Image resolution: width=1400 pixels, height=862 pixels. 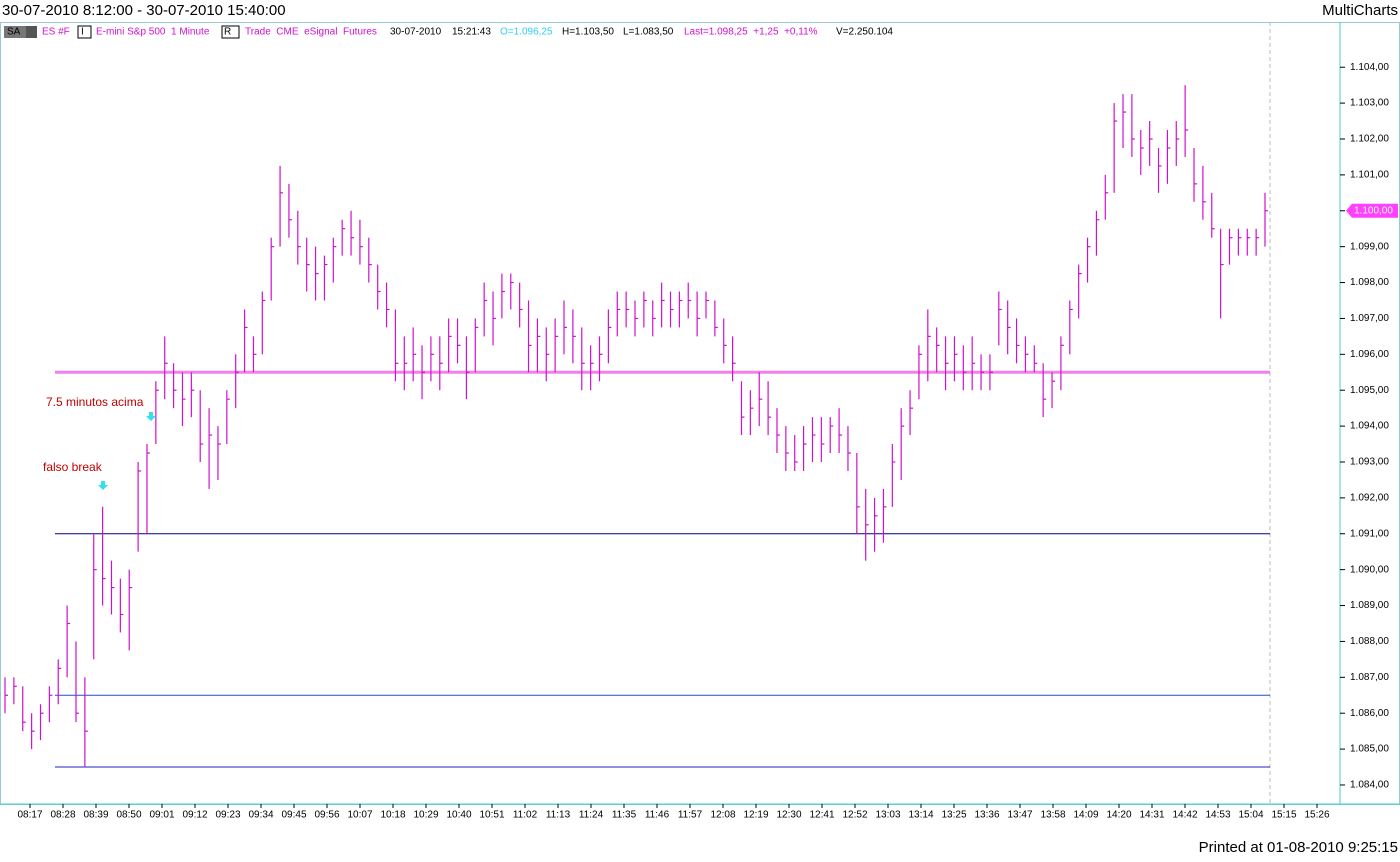 I want to click on info-open: O=1.096,25, so click(x=526, y=32).